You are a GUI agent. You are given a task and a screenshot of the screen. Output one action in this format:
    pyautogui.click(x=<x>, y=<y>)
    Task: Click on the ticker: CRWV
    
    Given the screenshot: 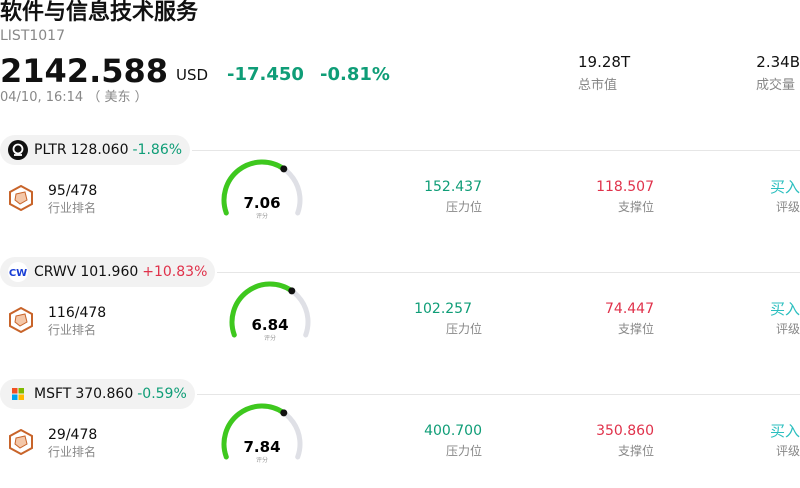 What is the action you would take?
    pyautogui.click(x=55, y=272)
    